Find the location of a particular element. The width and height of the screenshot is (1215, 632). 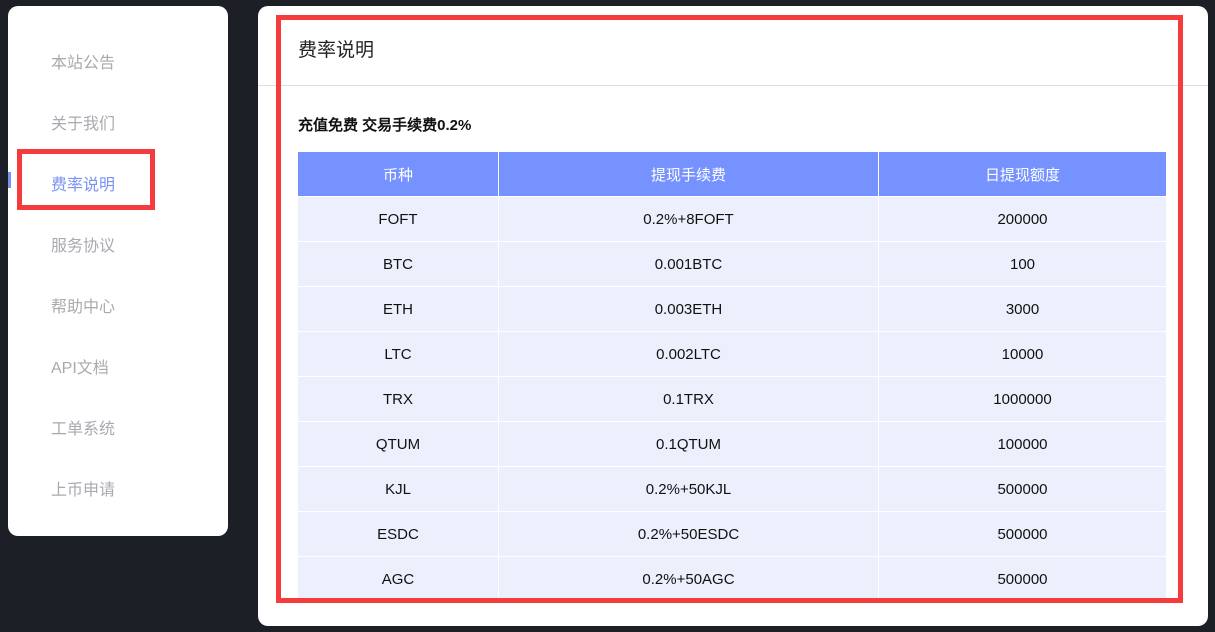

coin-cell: AGC is located at coordinates (398, 578).